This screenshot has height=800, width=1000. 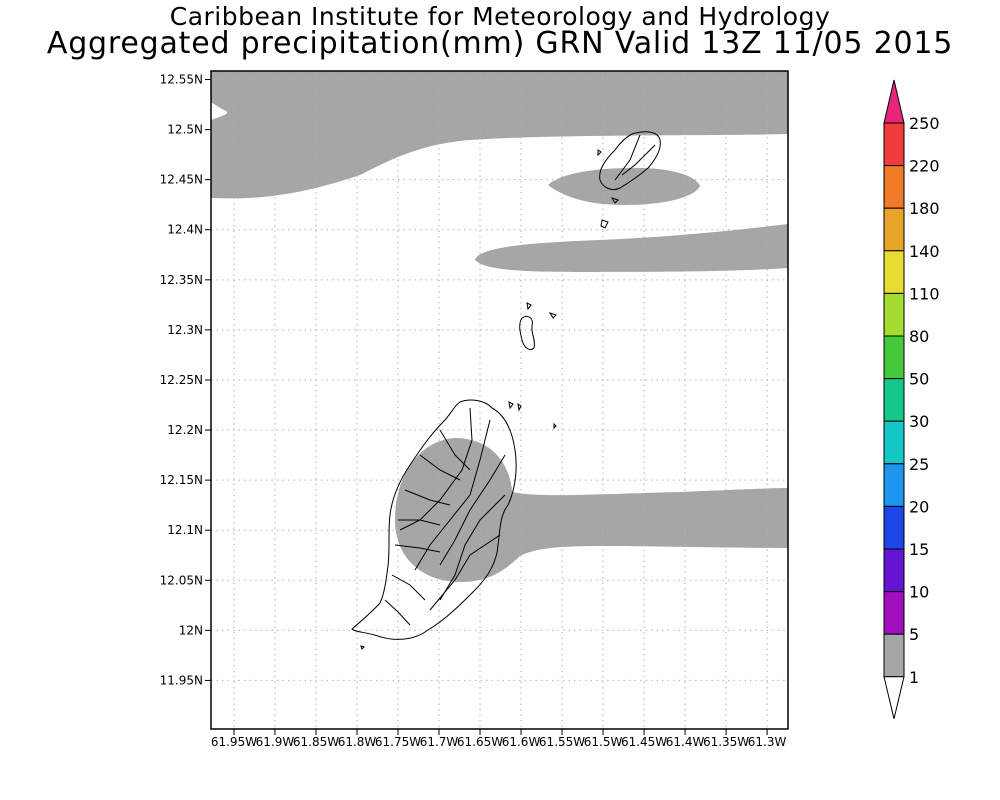 I want to click on colorbar-label: 220, so click(x=924, y=166).